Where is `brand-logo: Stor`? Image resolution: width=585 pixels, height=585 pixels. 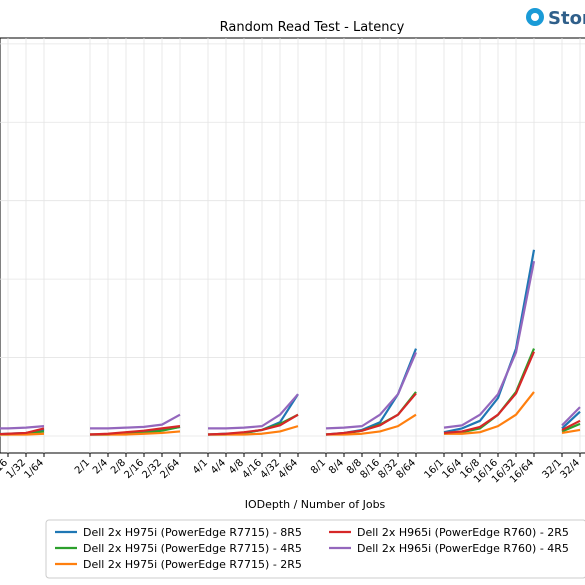
brand-logo: Stor is located at coordinates (555, 18).